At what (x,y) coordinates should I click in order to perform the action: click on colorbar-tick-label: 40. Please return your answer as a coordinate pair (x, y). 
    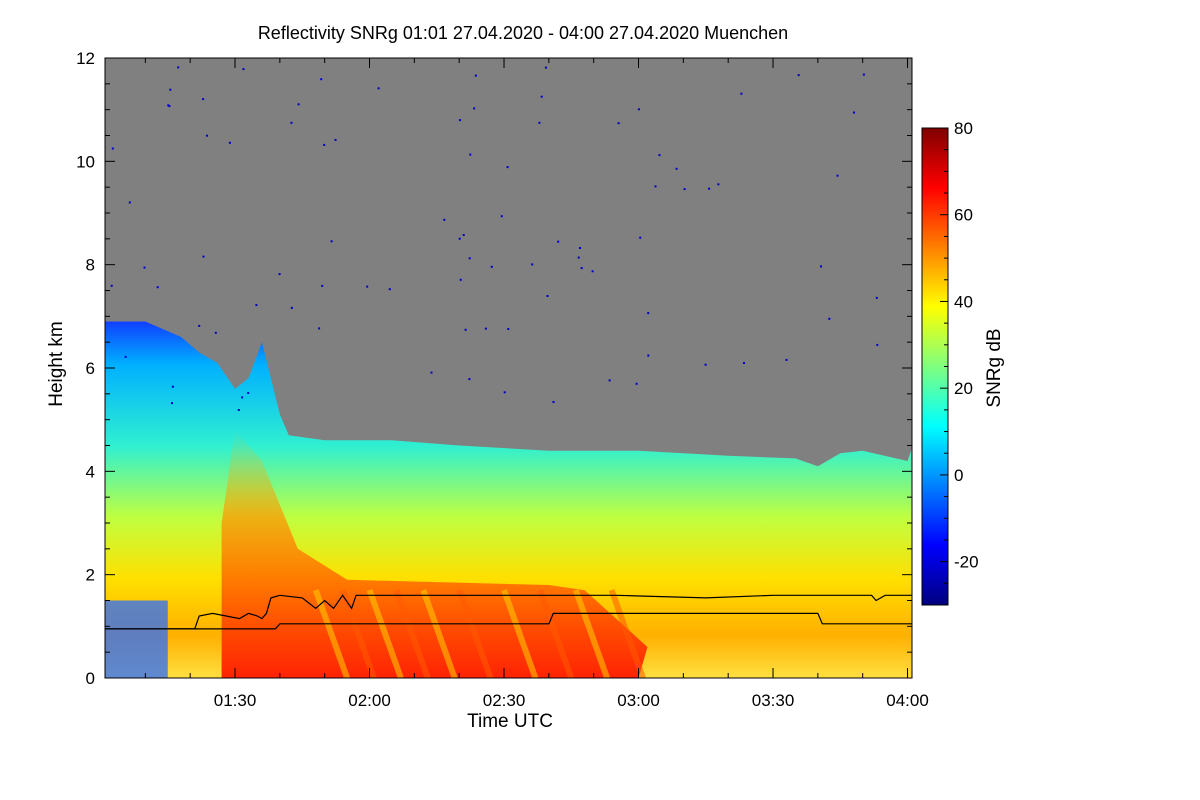
    Looking at the image, I should click on (963, 301).